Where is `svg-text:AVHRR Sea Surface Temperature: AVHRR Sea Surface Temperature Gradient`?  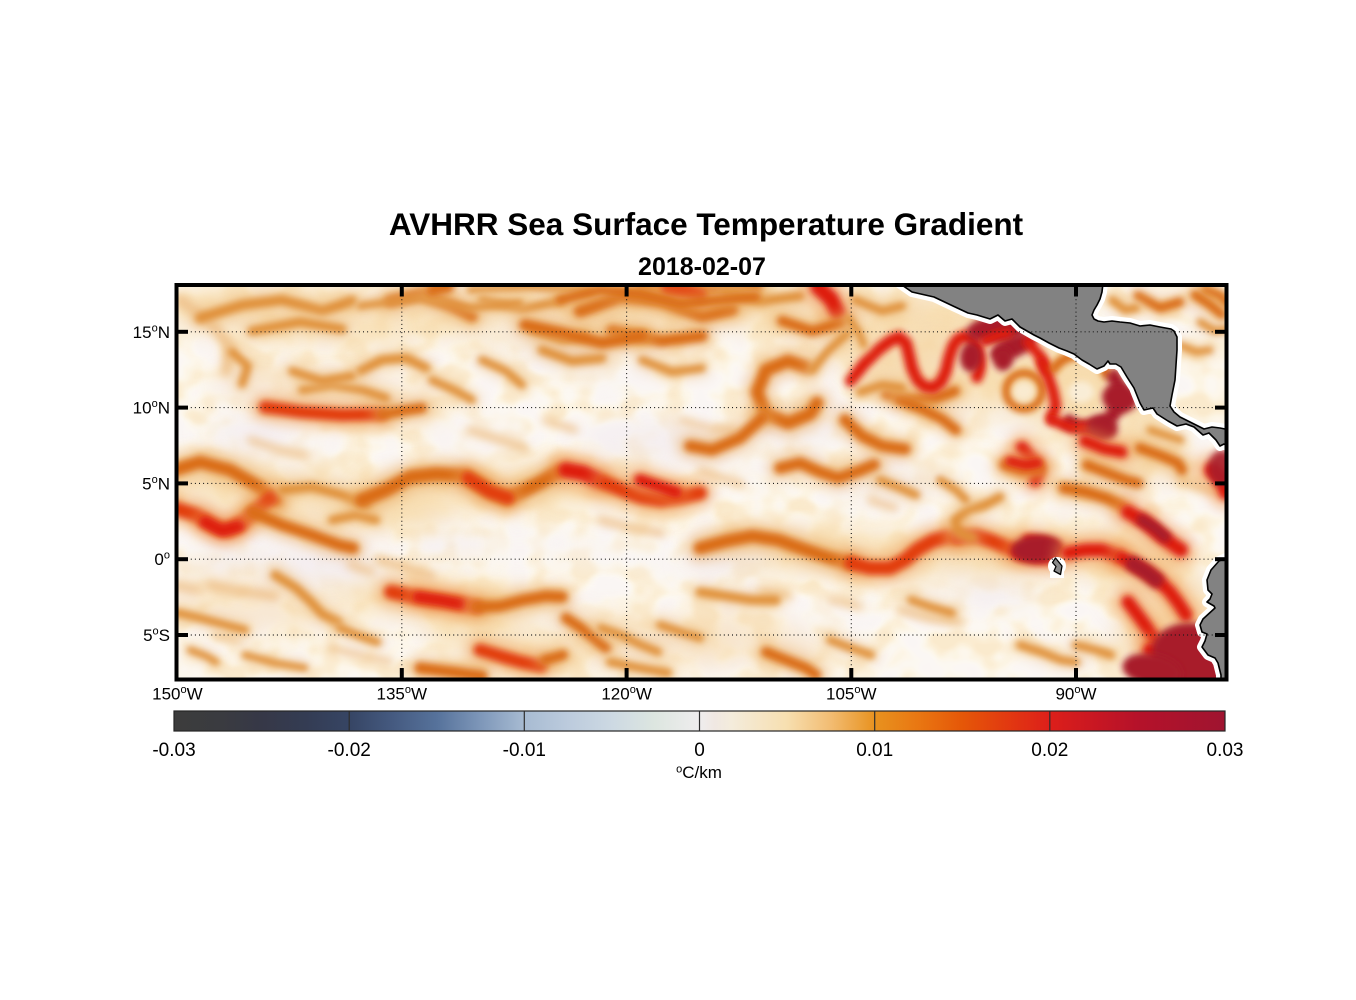
svg-text:AVHRR Sea Surface Temperature: AVHRR Sea Surface Temperature Gradient is located at coordinates (706, 224).